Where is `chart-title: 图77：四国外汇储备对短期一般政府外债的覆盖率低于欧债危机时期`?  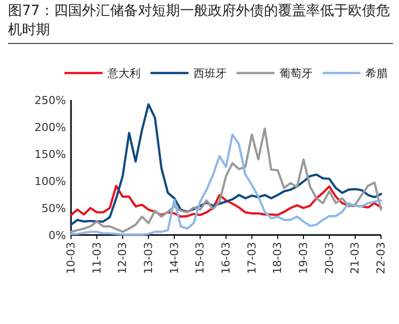 chart-title: 图77：四国外汇储备对短期一般政府外债的覆盖率低于欧债危机时期 is located at coordinates (200, 23).